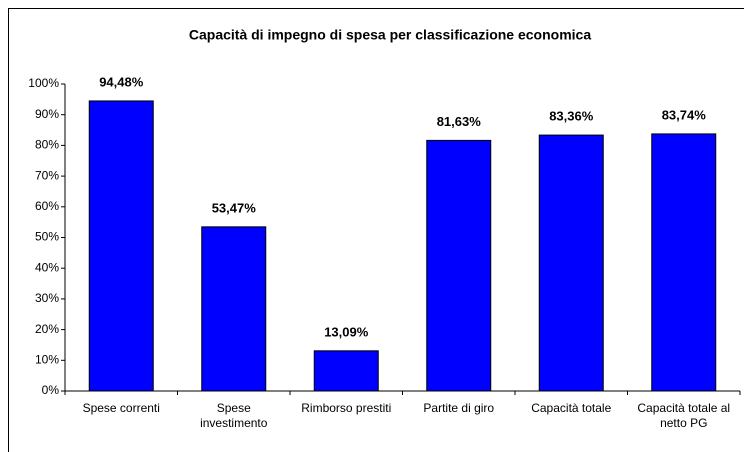 This screenshot has width=744, height=452. What do you see at coordinates (43, 83) in the screenshot?
I see `y-tick-label: 100%` at bounding box center [43, 83].